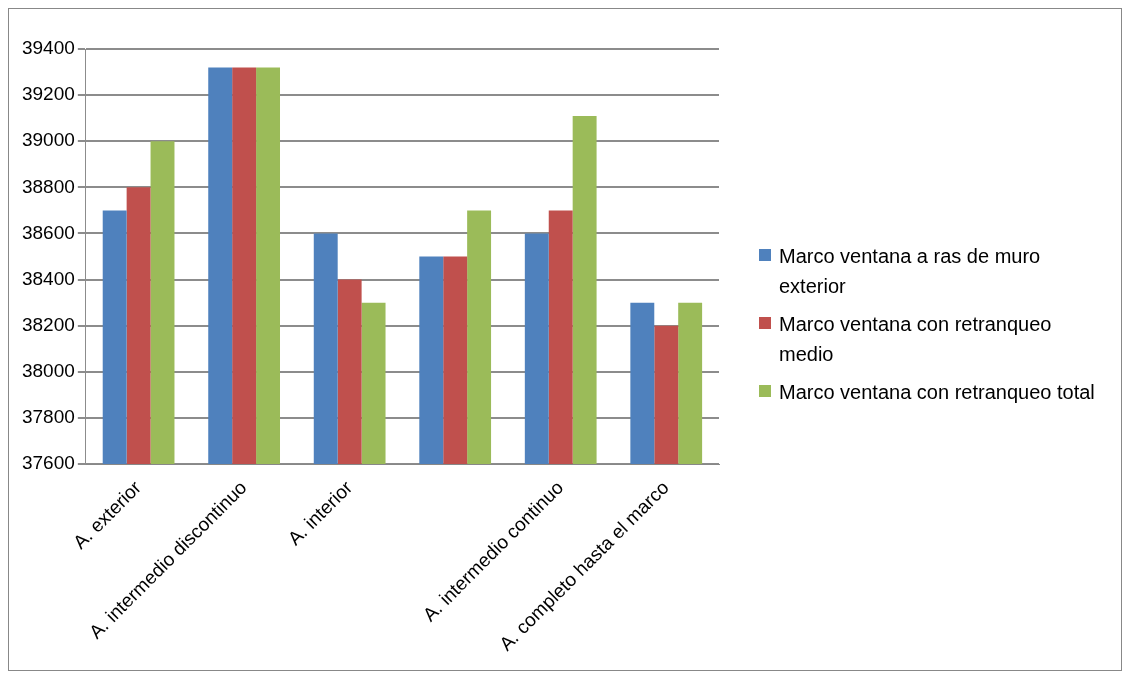 The width and height of the screenshot is (1130, 679). I want to click on legend-label: Marco ventana con retranqueo total, so click(937, 392).